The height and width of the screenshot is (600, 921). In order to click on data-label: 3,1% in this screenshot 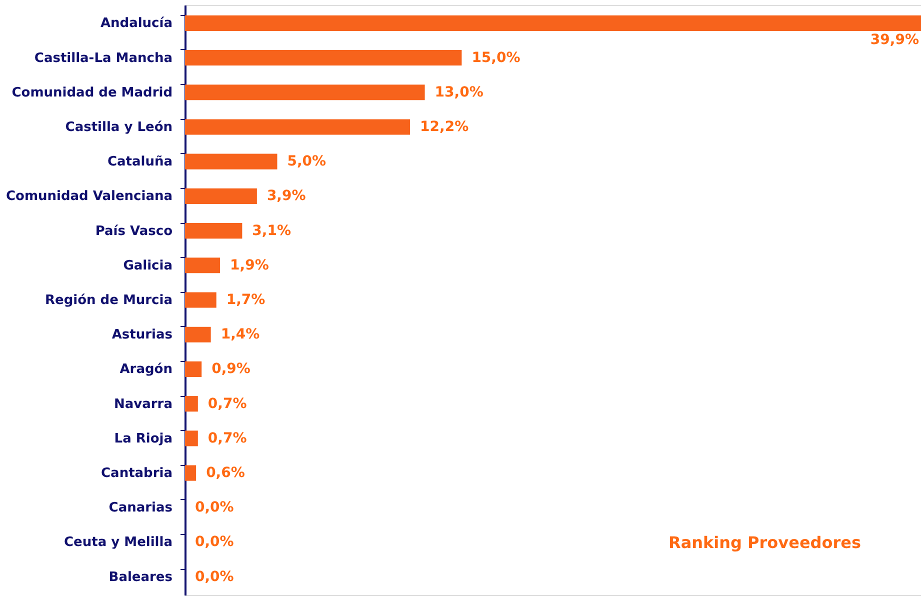, I will do `click(272, 230)`.